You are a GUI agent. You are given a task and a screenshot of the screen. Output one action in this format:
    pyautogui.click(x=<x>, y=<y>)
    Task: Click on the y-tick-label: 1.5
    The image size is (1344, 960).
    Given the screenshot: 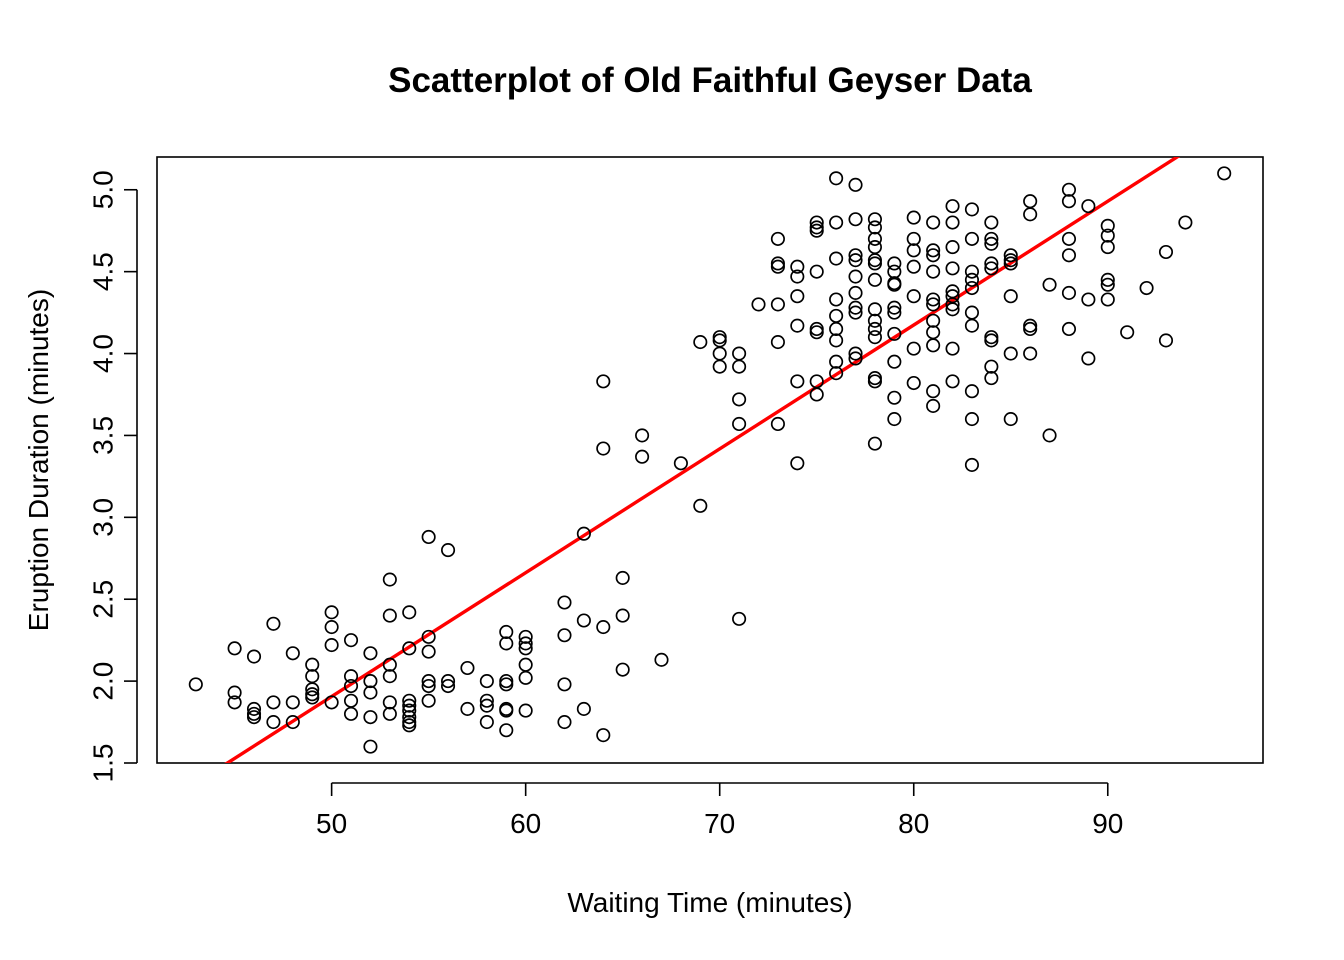 What is the action you would take?
    pyautogui.click(x=102, y=763)
    